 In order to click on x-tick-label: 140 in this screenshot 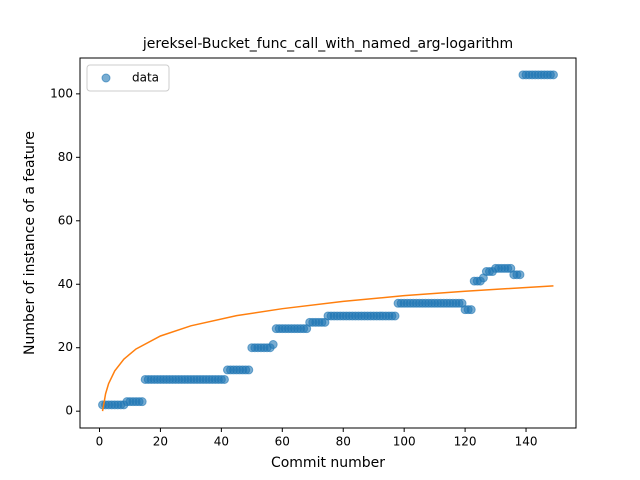, I will do `click(526, 442)`.